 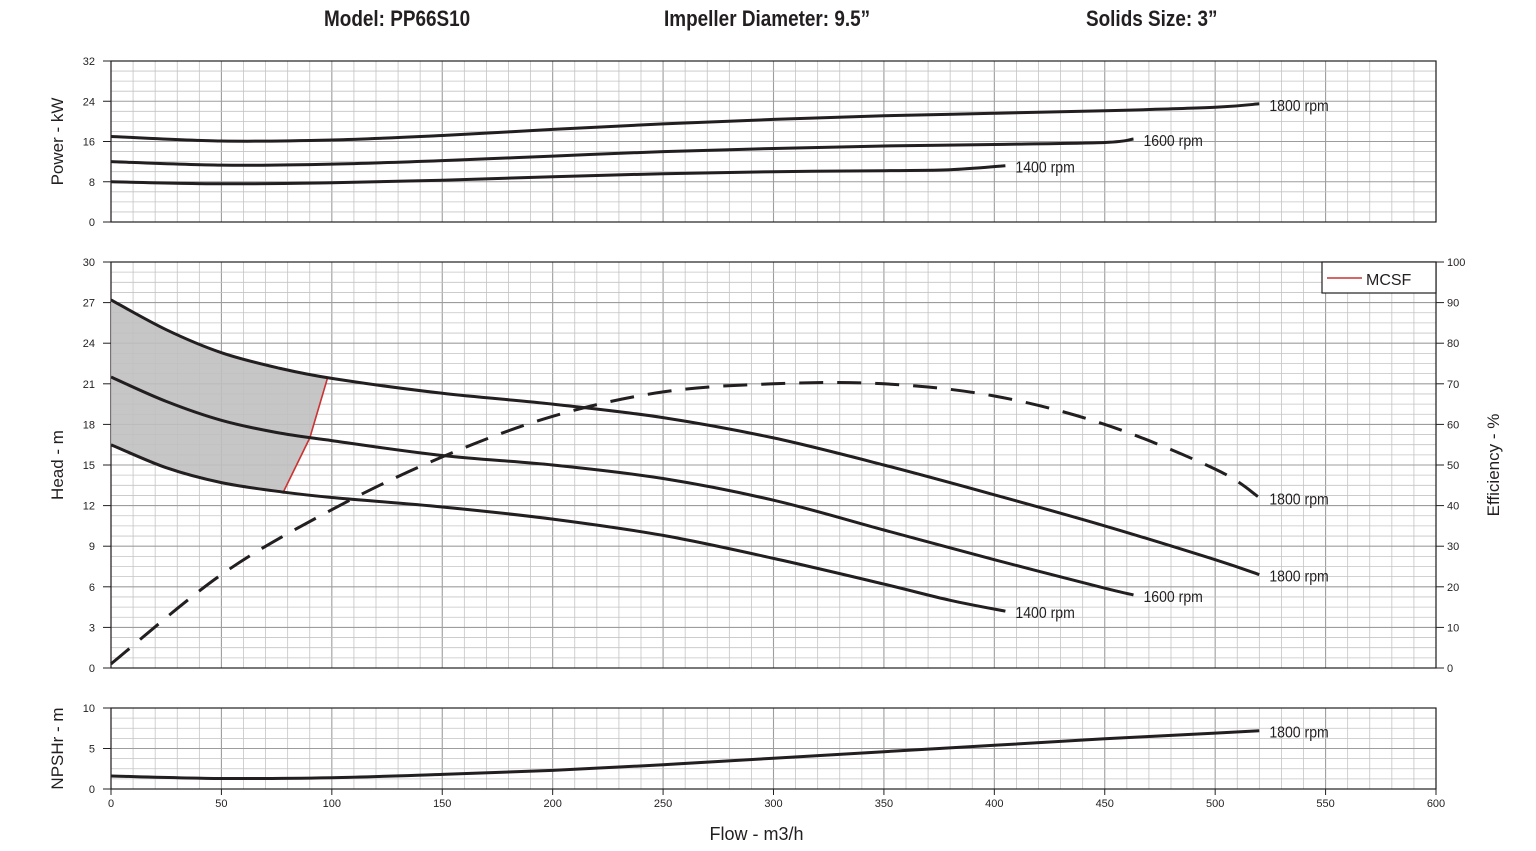 What do you see at coordinates (1152, 18) in the screenshot?
I see `solids-size-title: Solids Size: 3”` at bounding box center [1152, 18].